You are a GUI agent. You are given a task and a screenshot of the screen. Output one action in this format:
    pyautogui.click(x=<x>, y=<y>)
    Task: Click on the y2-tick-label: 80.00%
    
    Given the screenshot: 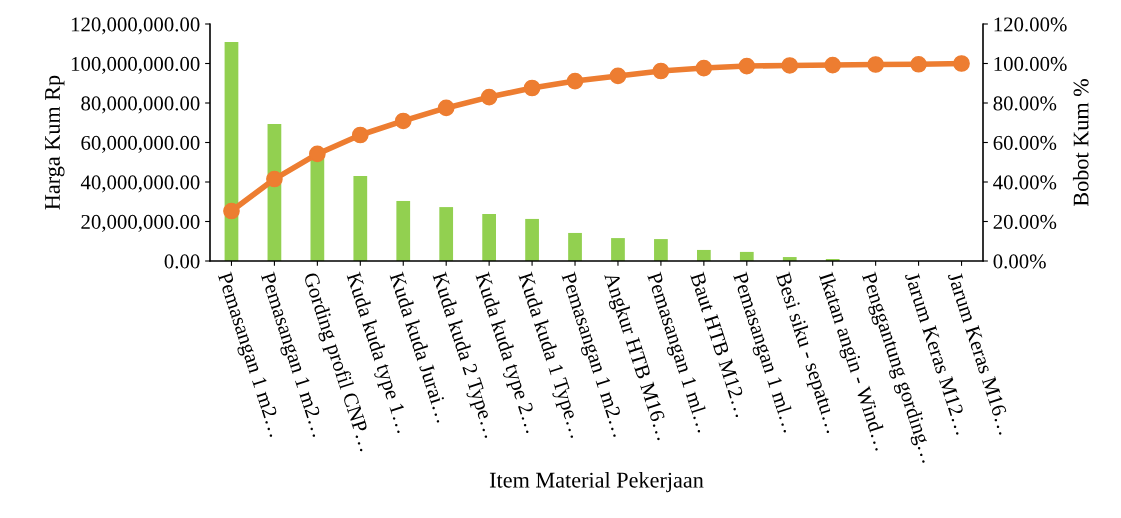 What is the action you would take?
    pyautogui.click(x=1025, y=103)
    